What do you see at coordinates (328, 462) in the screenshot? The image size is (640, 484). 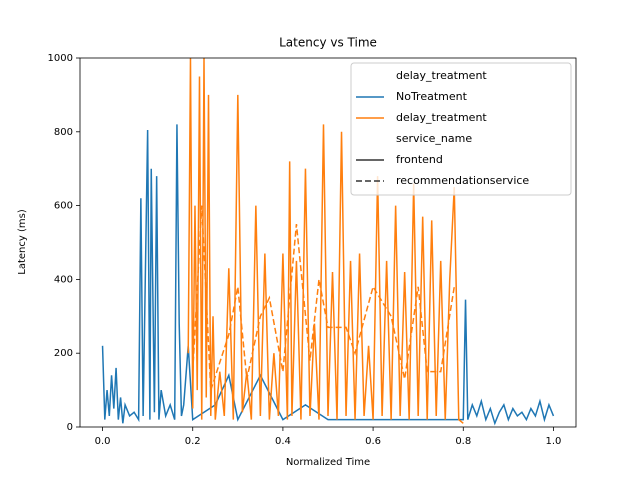 I see `x-axis-label: Normalized Time` at bounding box center [328, 462].